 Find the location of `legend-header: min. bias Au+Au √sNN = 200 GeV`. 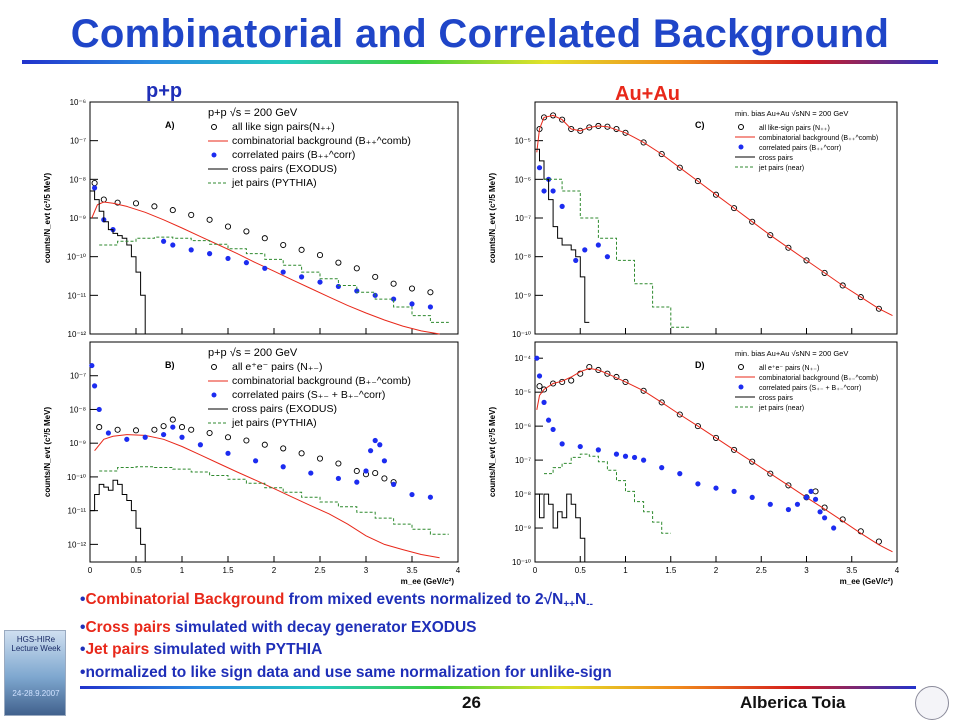

legend-header: min. bias Au+Au √sNN = 200 GeV is located at coordinates (791, 113).